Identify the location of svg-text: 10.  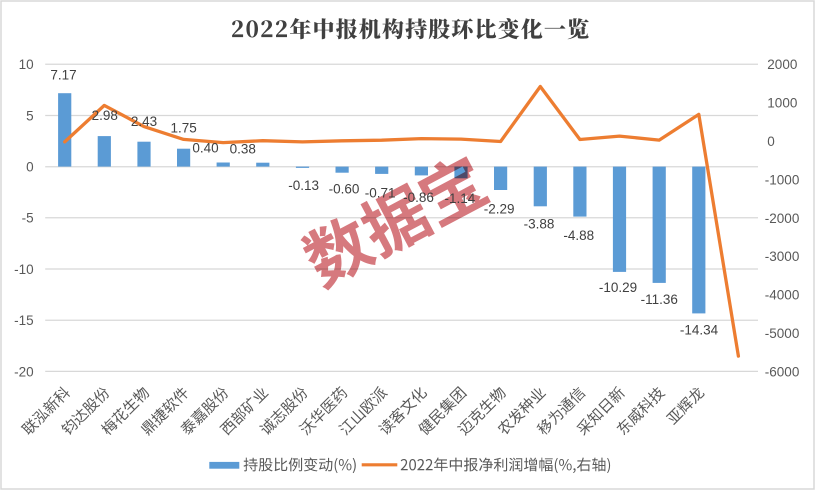
(26, 64).